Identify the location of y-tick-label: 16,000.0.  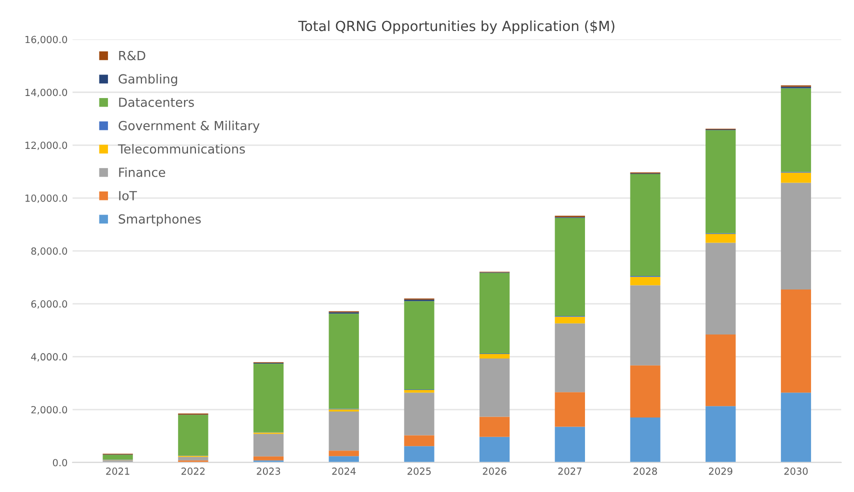
(47, 40).